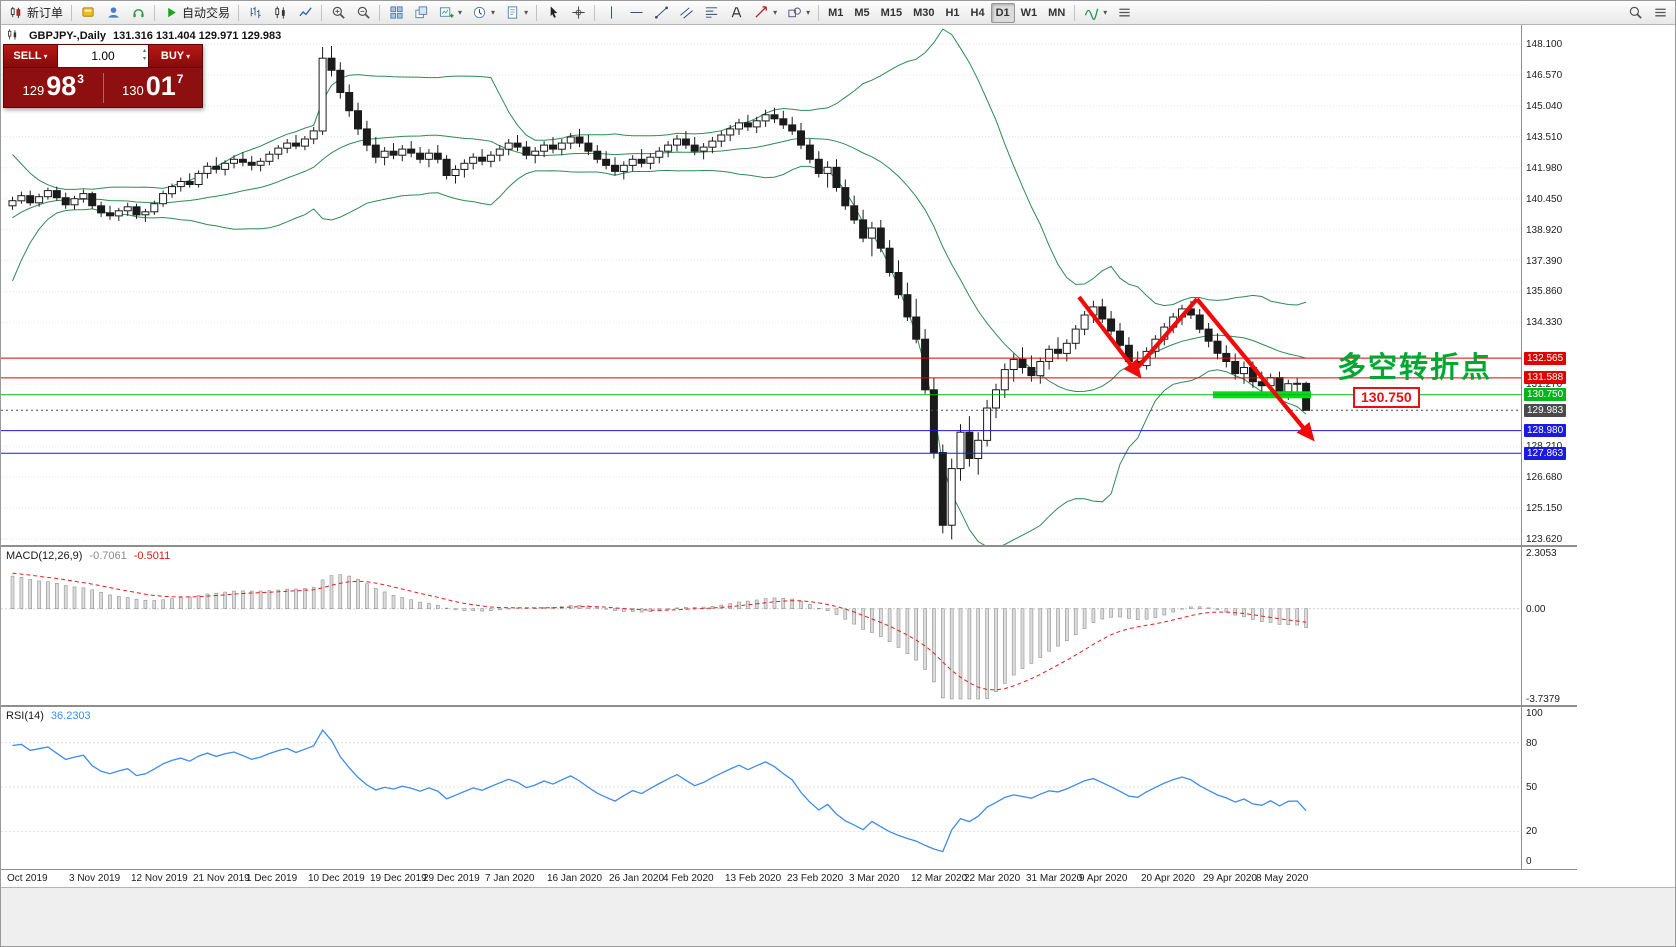 This screenshot has width=1676, height=947. What do you see at coordinates (862, 12) in the screenshot?
I see `timeframe-button-M5: M5` at bounding box center [862, 12].